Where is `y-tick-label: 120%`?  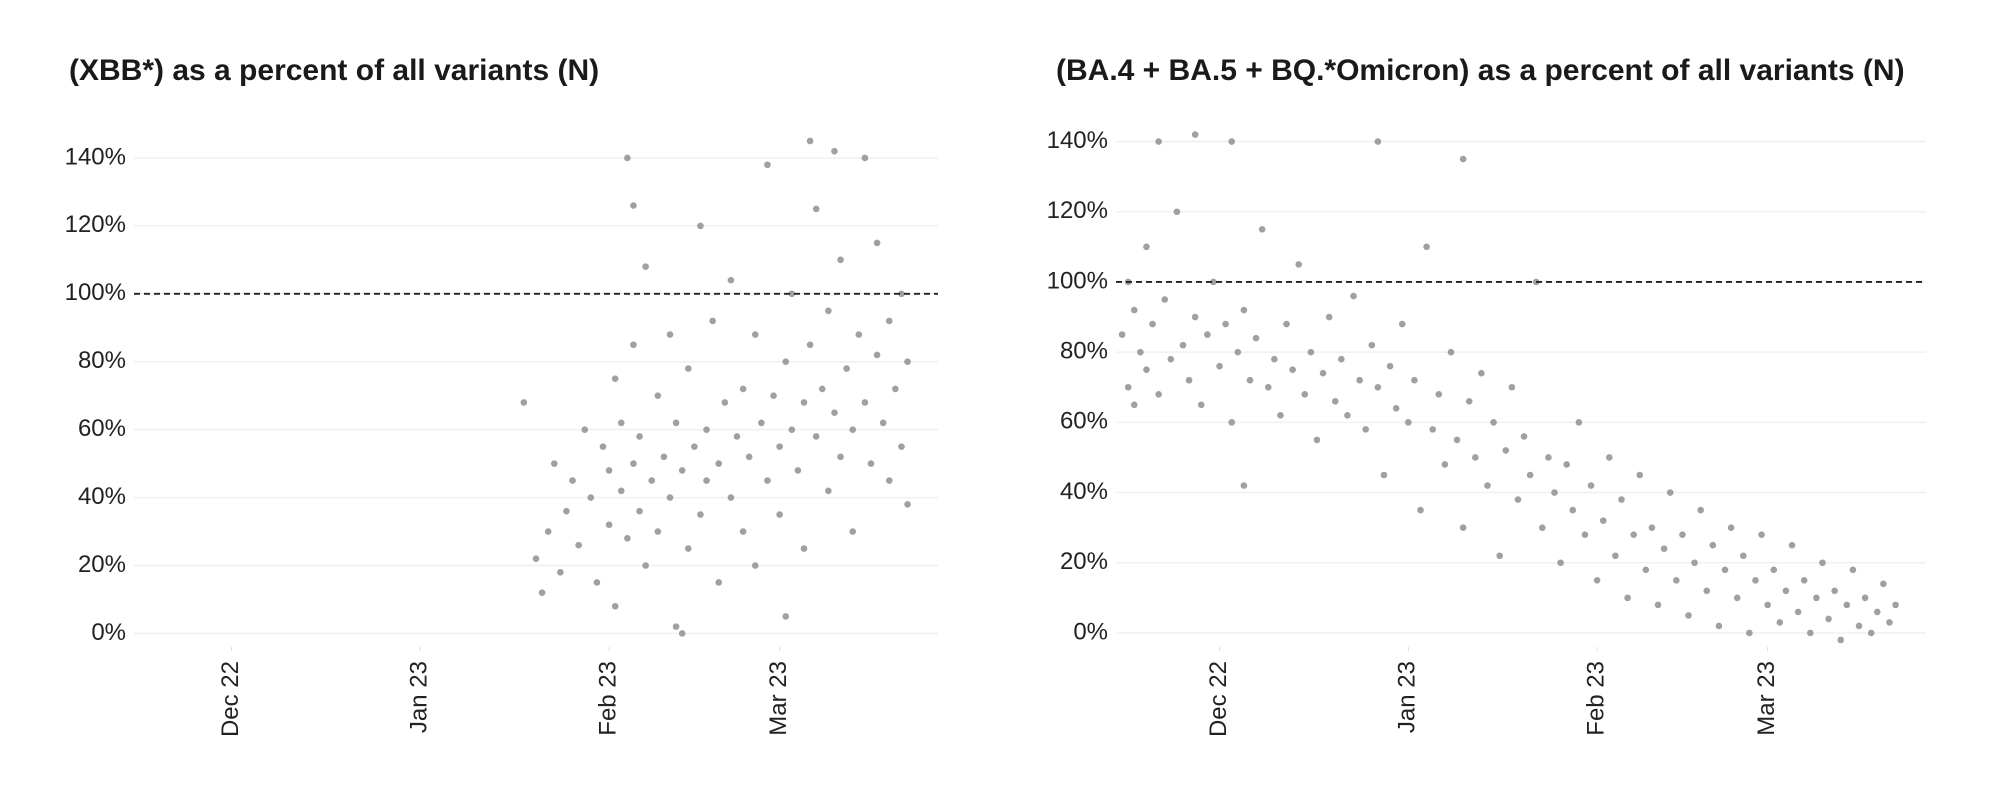
y-tick-label: 120% is located at coordinates (95, 224).